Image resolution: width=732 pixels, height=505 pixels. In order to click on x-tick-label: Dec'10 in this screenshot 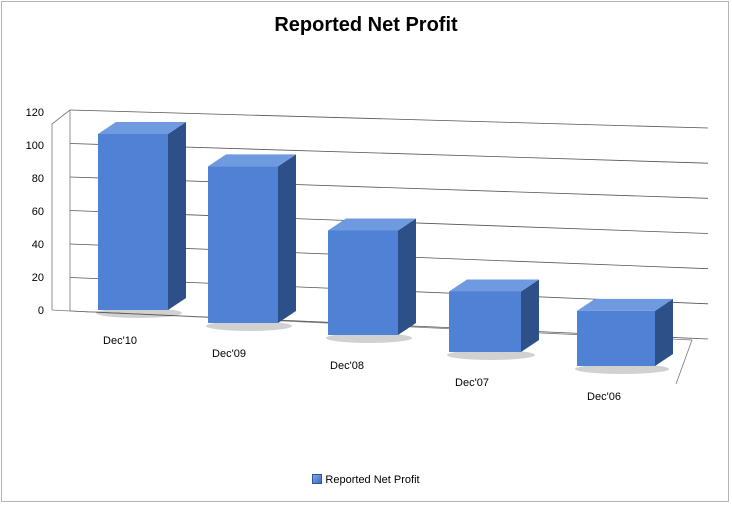, I will do `click(120, 341)`.